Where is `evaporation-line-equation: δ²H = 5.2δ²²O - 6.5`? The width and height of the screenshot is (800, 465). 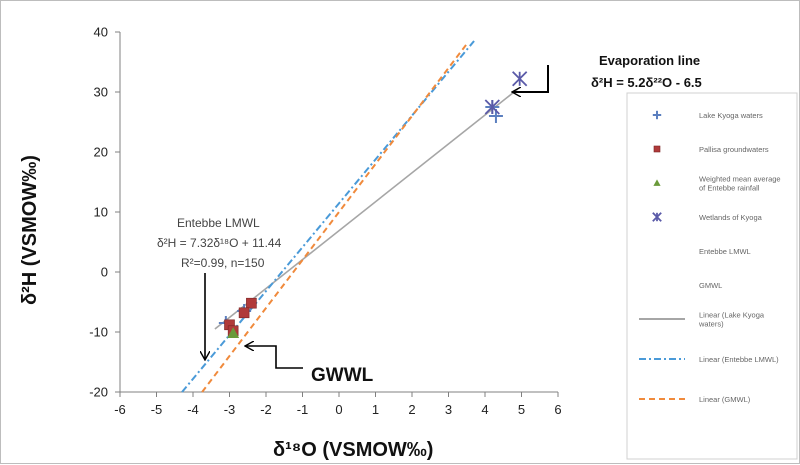 evaporation-line-equation: δ²H = 5.2δ²²O - 6.5 is located at coordinates (646, 82).